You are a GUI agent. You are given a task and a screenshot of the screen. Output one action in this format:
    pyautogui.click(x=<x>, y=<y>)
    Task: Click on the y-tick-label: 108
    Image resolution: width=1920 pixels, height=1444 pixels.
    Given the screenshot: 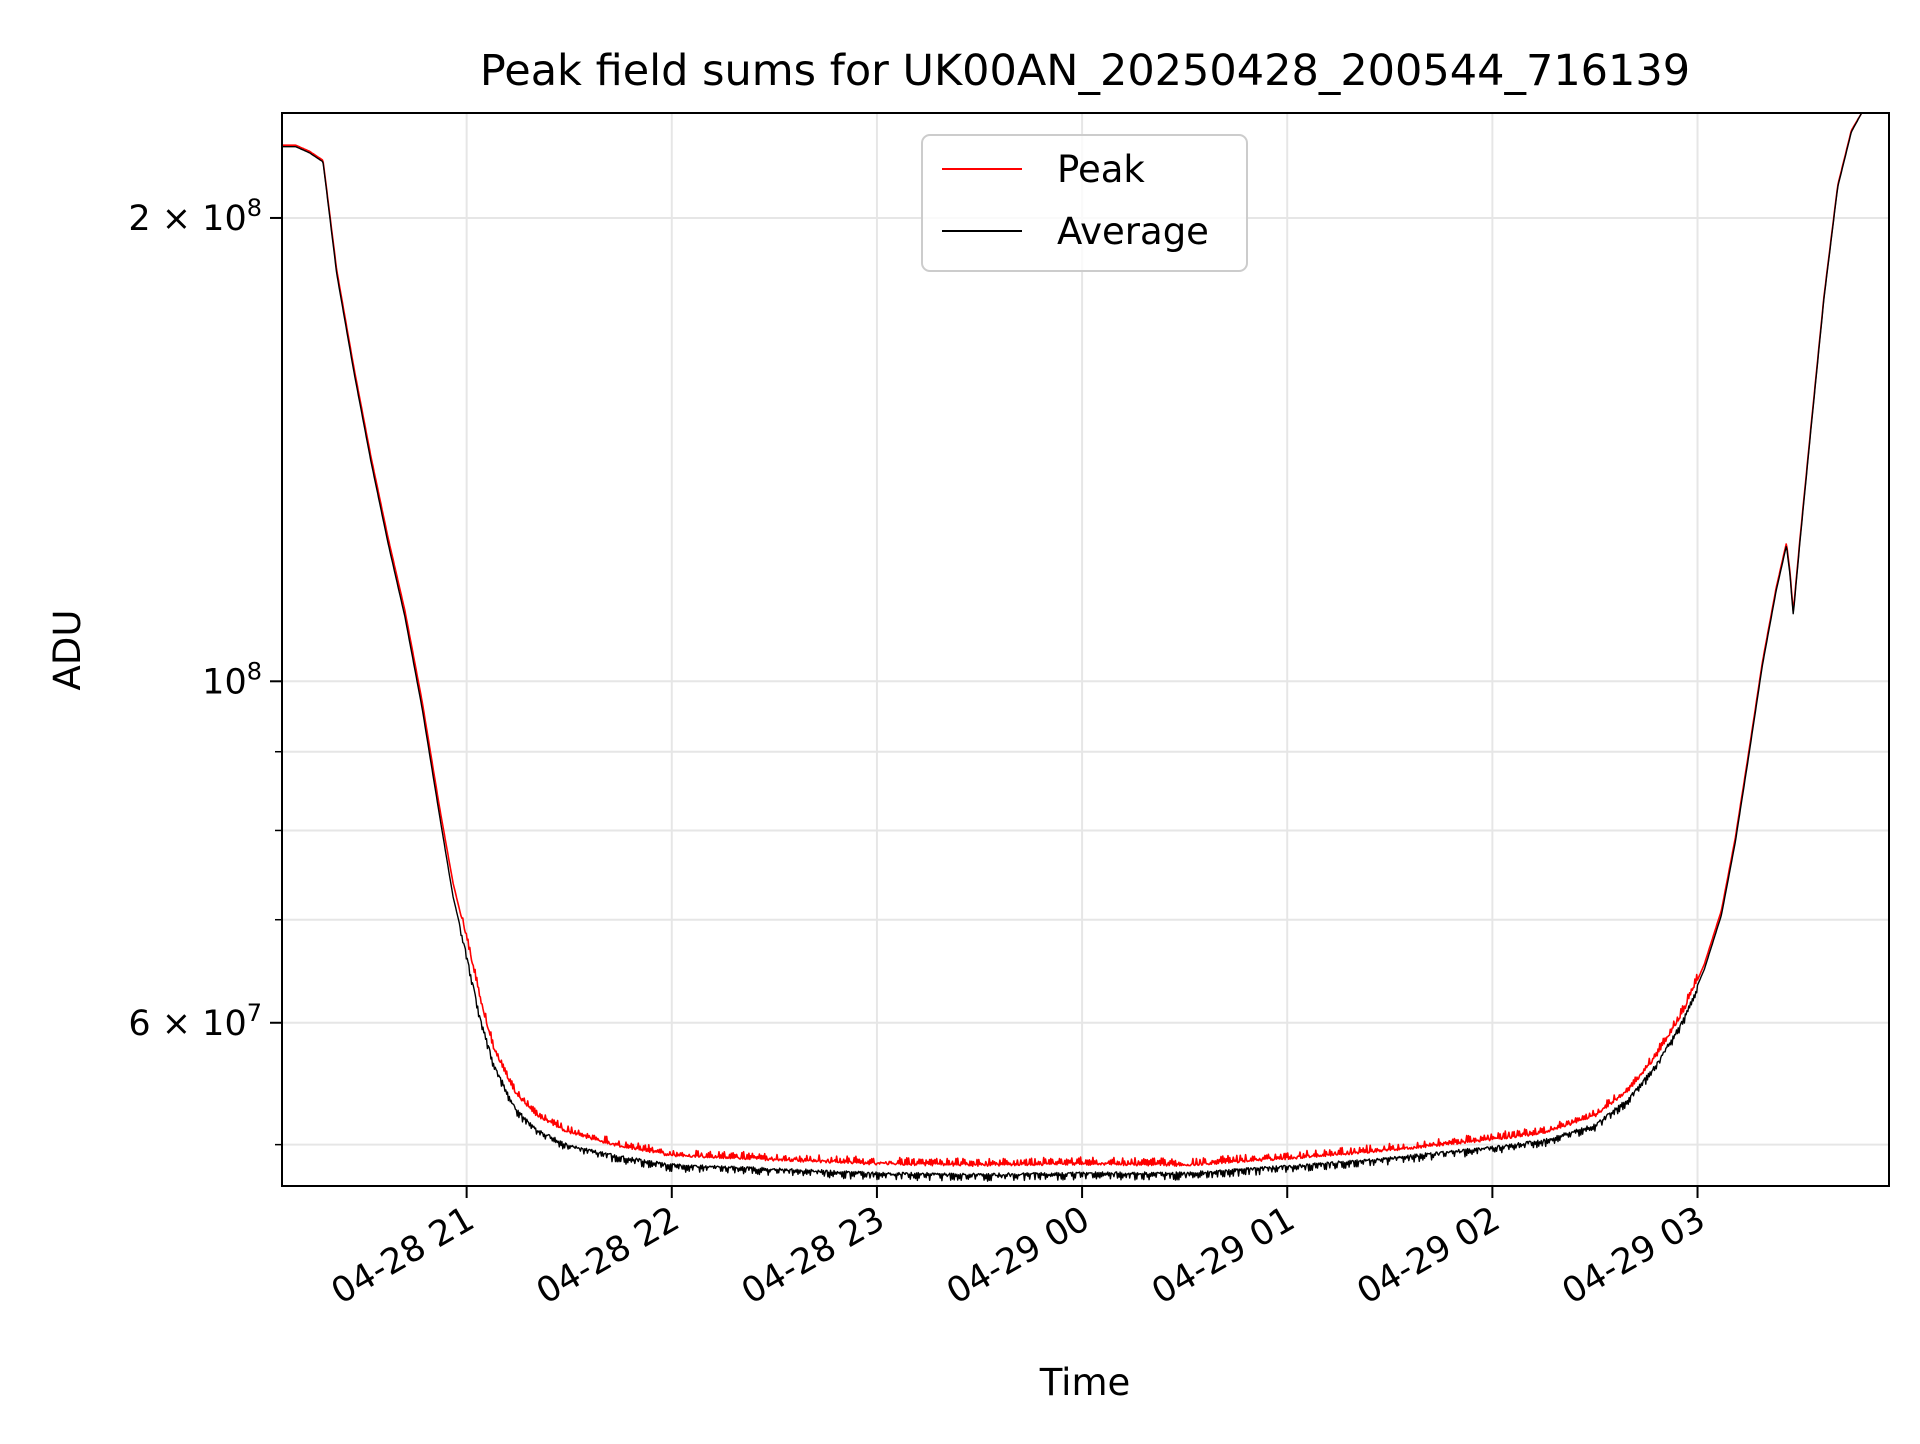 What is the action you would take?
    pyautogui.click(x=232, y=679)
    